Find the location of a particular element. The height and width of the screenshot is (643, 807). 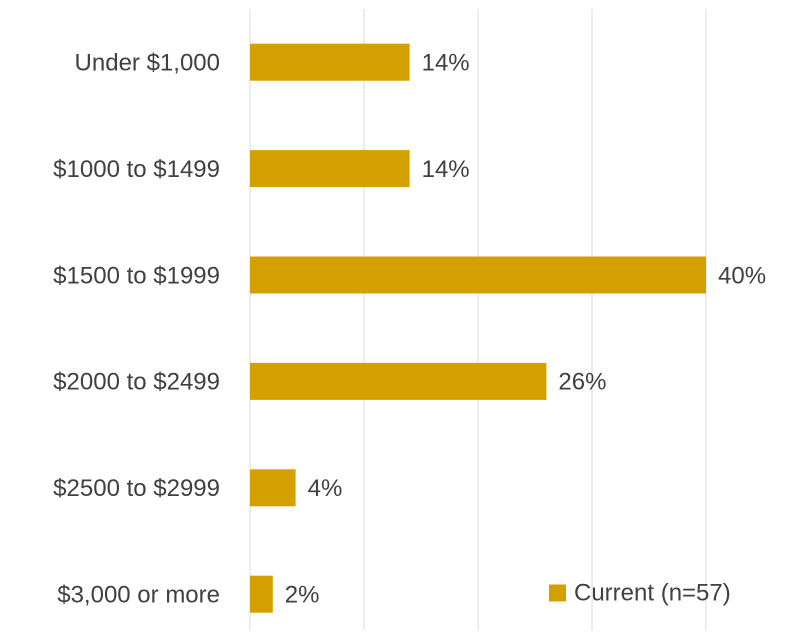

y-tick-label: $1500 to $1999 is located at coordinates (136, 275).